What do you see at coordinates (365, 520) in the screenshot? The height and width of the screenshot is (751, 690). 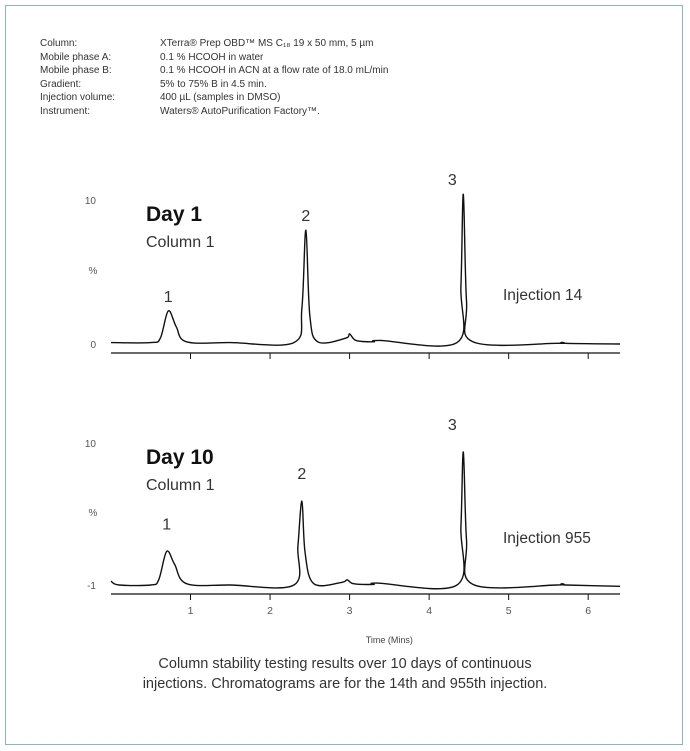 I see `chromatogram-trace` at bounding box center [365, 520].